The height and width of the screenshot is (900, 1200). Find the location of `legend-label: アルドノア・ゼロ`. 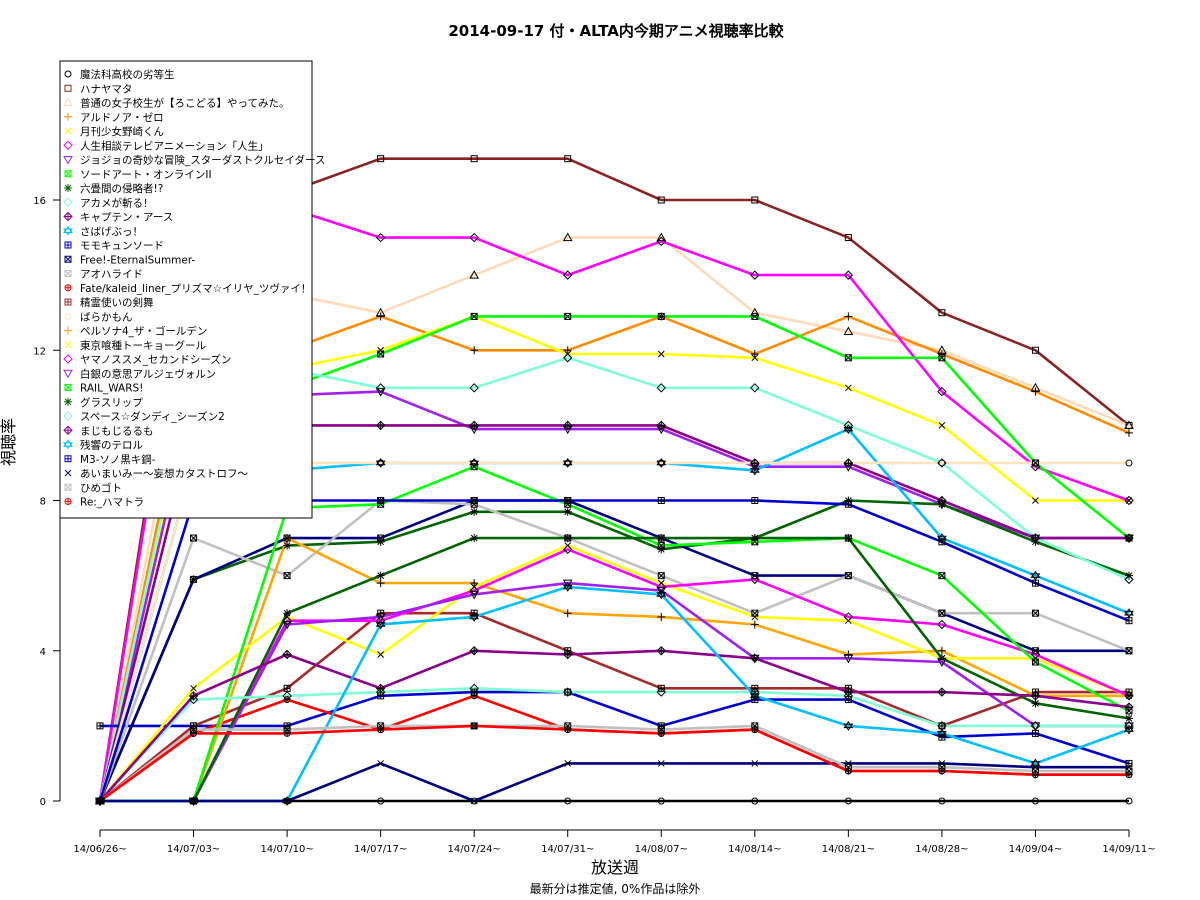

legend-label: アルドノア・ゼロ is located at coordinates (122, 118).